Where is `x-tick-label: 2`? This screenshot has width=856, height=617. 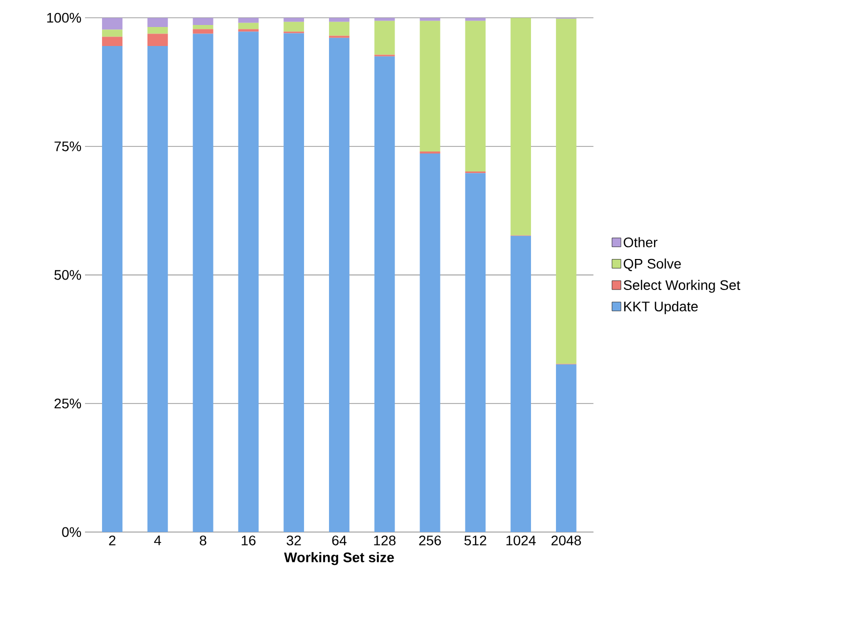
x-tick-label: 2 is located at coordinates (112, 541).